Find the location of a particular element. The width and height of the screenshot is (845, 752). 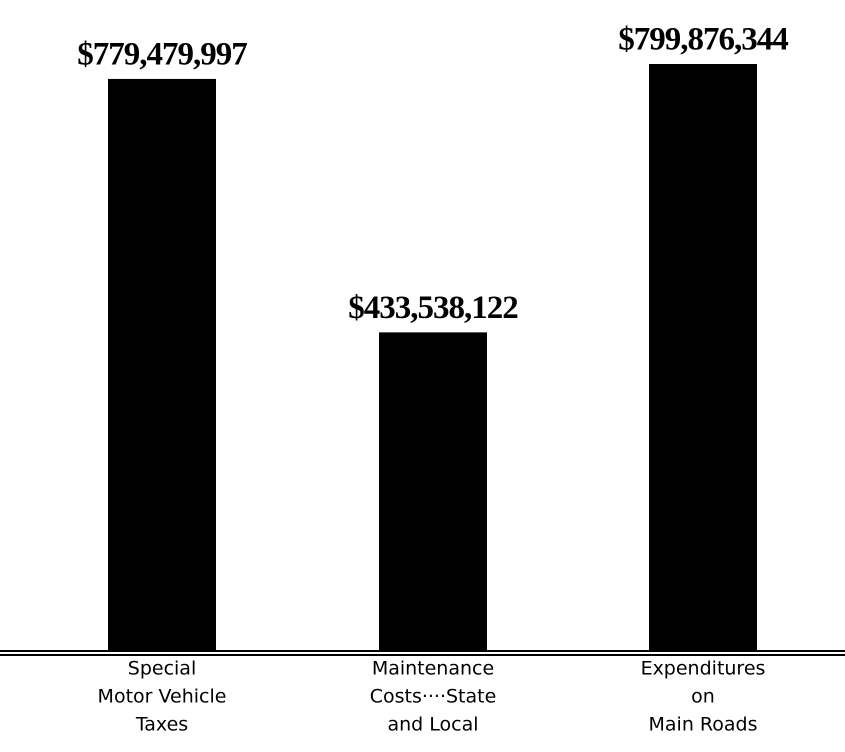

x-tick-label: Expenditures is located at coordinates (703, 669).